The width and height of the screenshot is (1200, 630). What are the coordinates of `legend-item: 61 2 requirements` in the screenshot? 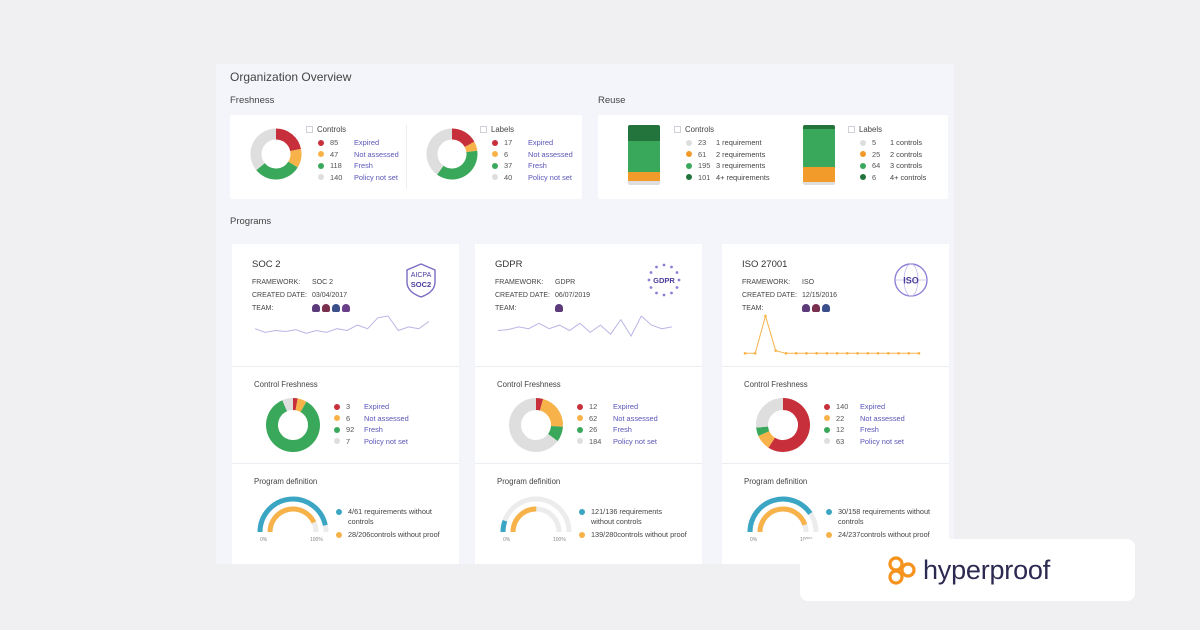 It's located at (728, 155).